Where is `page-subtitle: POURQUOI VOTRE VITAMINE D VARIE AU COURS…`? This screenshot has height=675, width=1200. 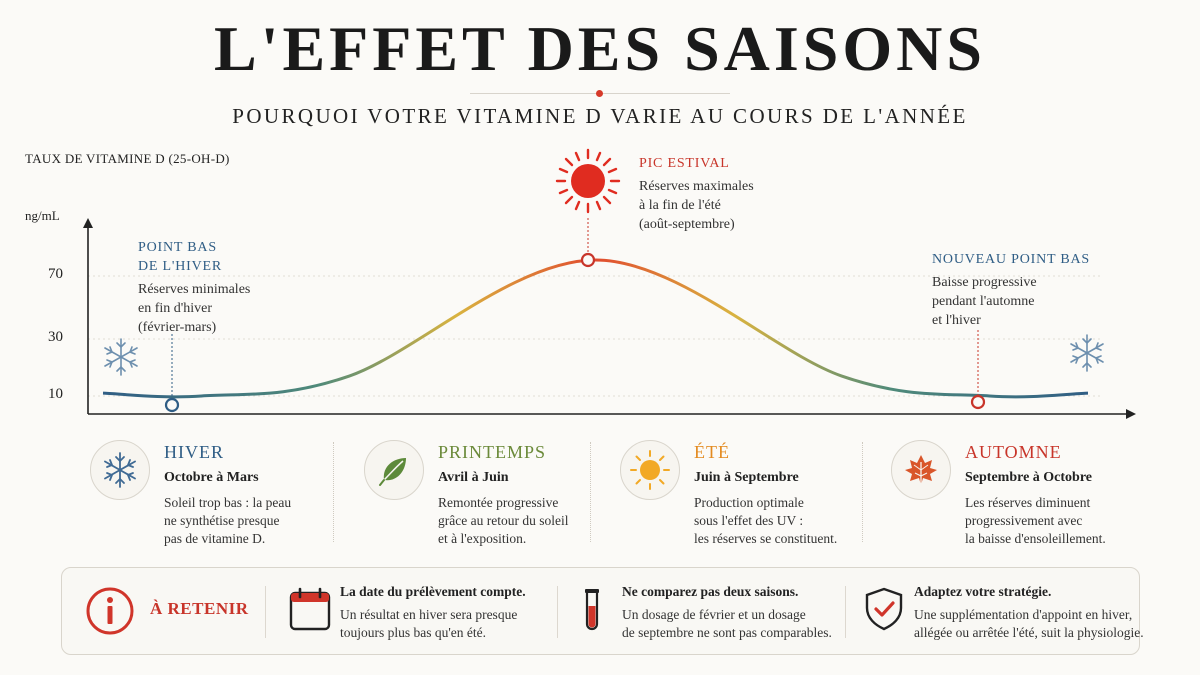
page-subtitle: POURQUOI VOTRE VITAMINE D VARIE AU COURS… is located at coordinates (600, 116).